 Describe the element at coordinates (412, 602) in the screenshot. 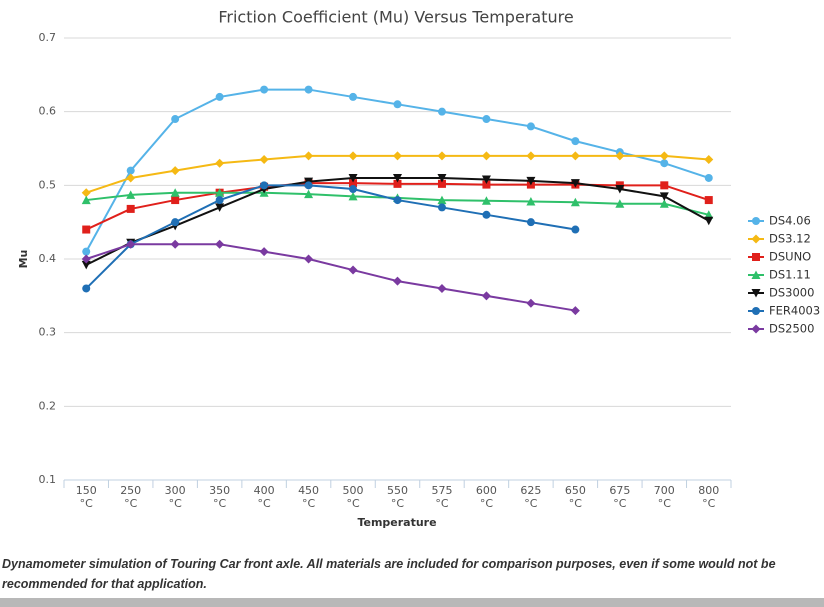

I see `bottom-band` at that location.